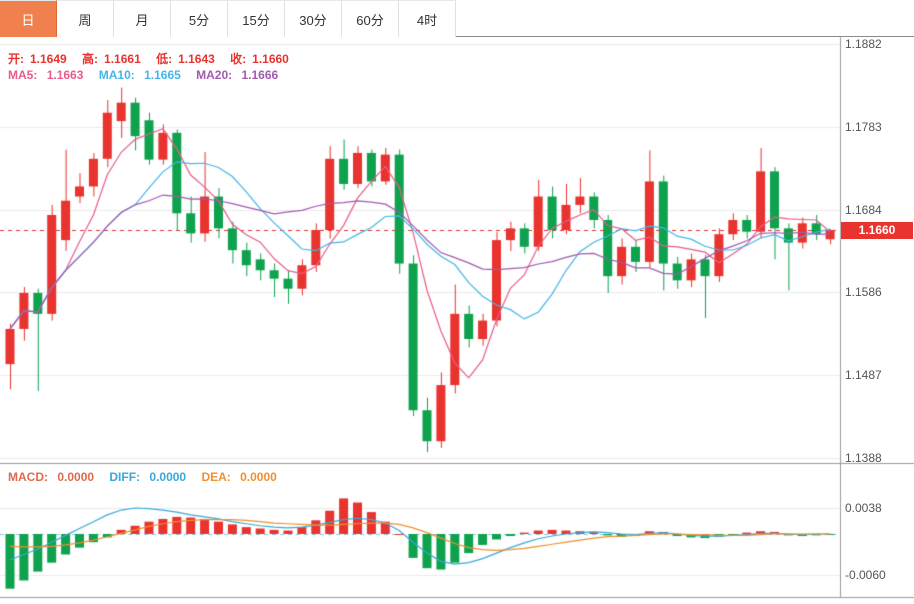 The height and width of the screenshot is (604, 914). I want to click on tab-day: 日, so click(28, 18).